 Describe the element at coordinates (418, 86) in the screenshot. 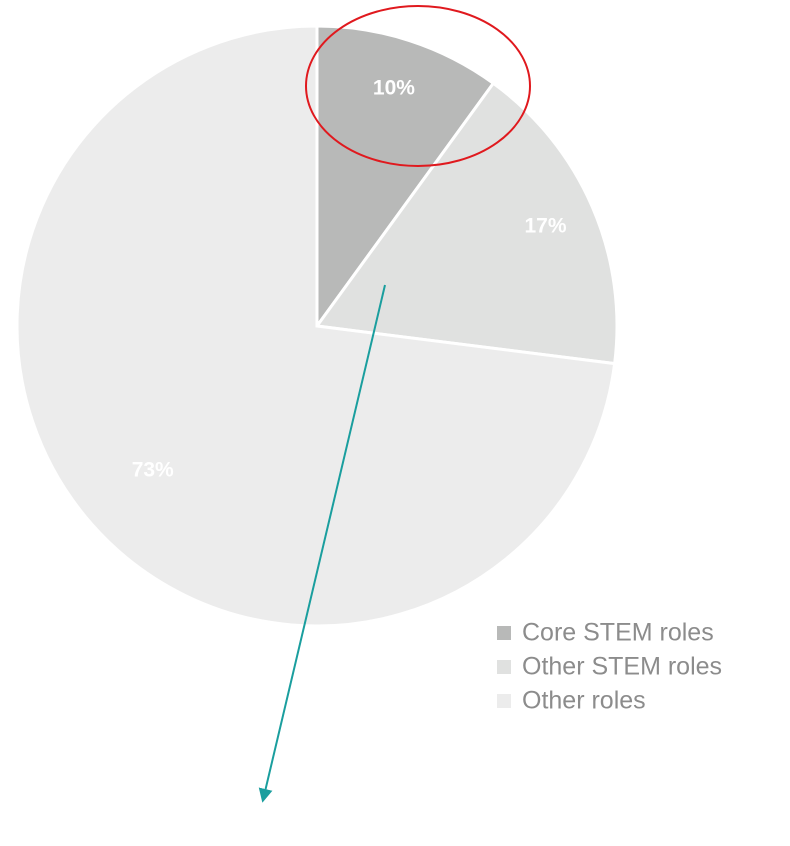

I see `highlight-ellipse` at that location.